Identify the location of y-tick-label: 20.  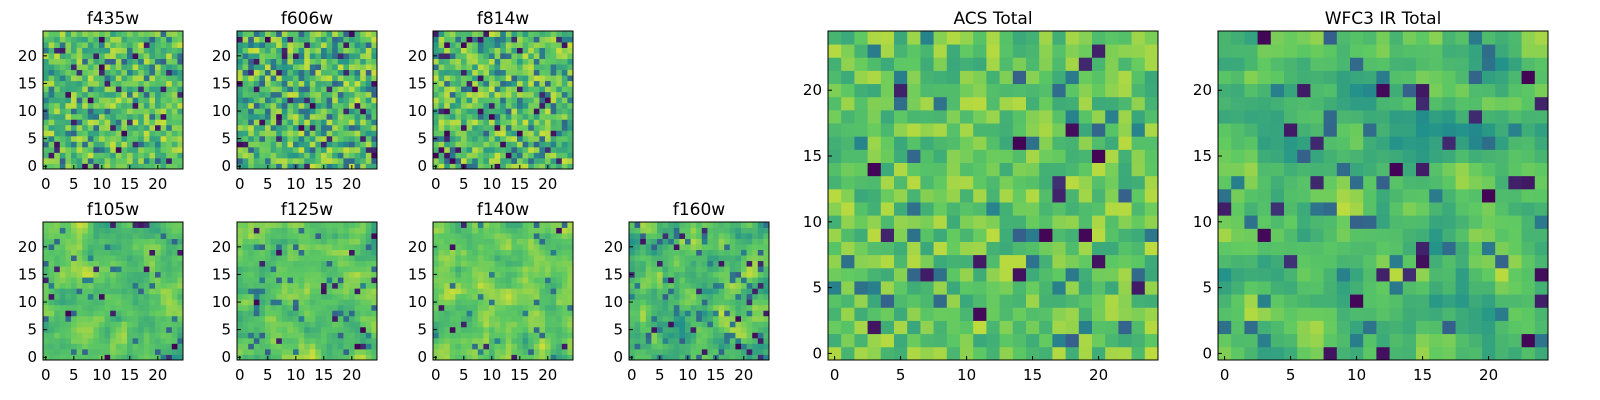
(613, 247).